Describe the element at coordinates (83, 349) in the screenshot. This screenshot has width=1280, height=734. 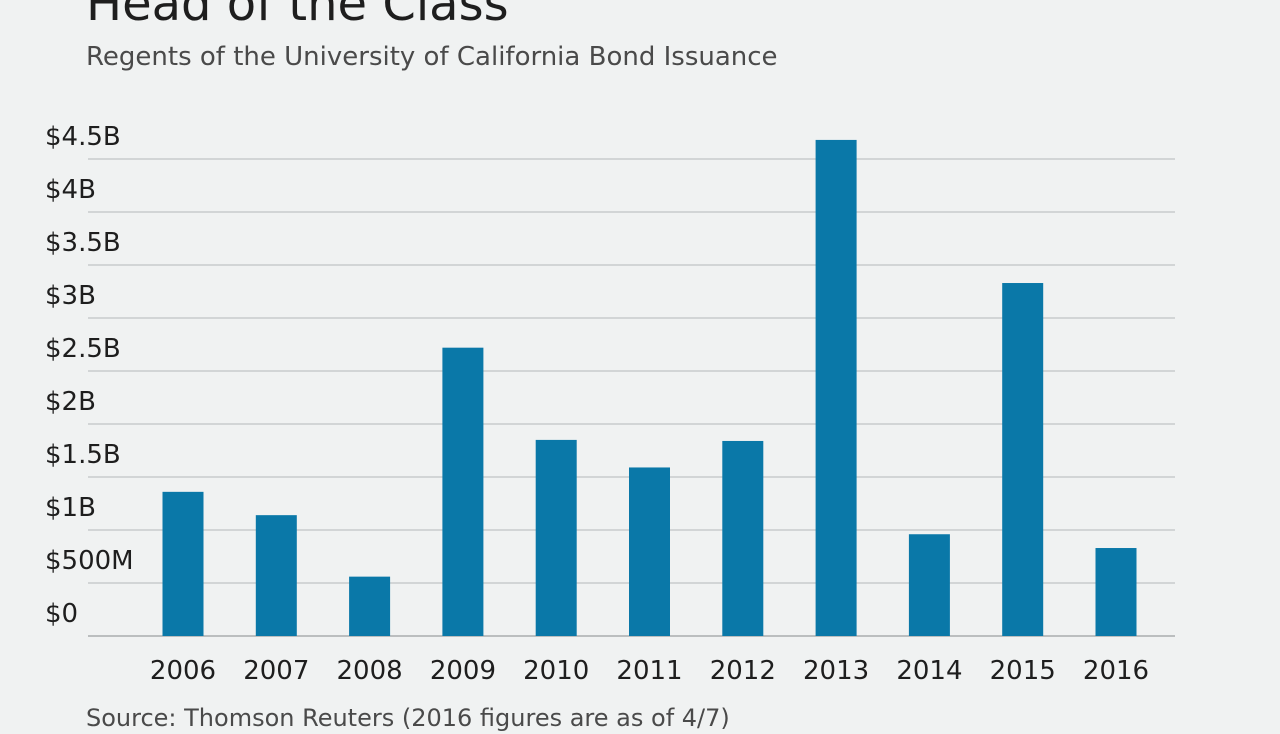
I see `y-tick-label: $2.5B` at that location.